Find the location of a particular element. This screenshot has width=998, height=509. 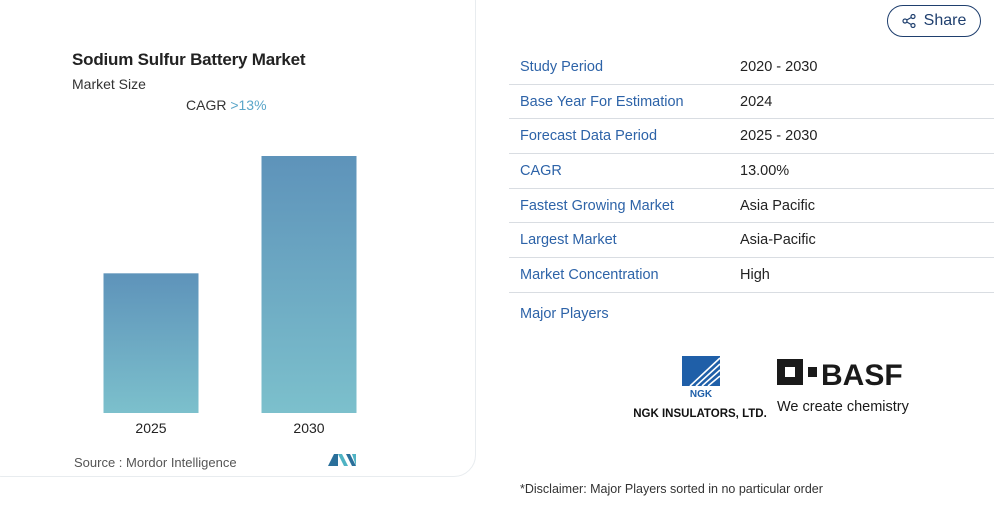

svg-text: NGK INSULATORS, LTD. is located at coordinates (700, 414).